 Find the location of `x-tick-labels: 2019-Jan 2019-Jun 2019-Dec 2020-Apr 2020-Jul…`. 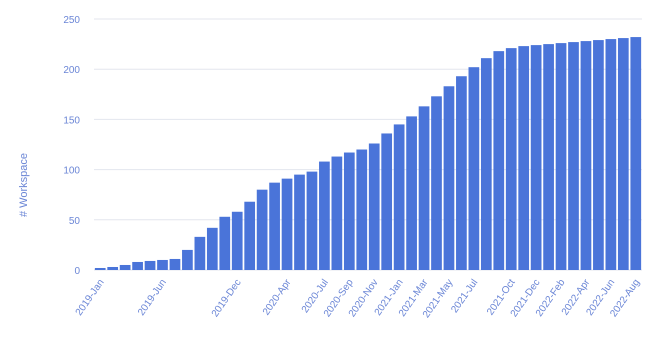

x-tick-labels: 2019-Jan 2019-Jun 2019-Dec 2020-Apr 2020-Jul… is located at coordinates (358, 298).